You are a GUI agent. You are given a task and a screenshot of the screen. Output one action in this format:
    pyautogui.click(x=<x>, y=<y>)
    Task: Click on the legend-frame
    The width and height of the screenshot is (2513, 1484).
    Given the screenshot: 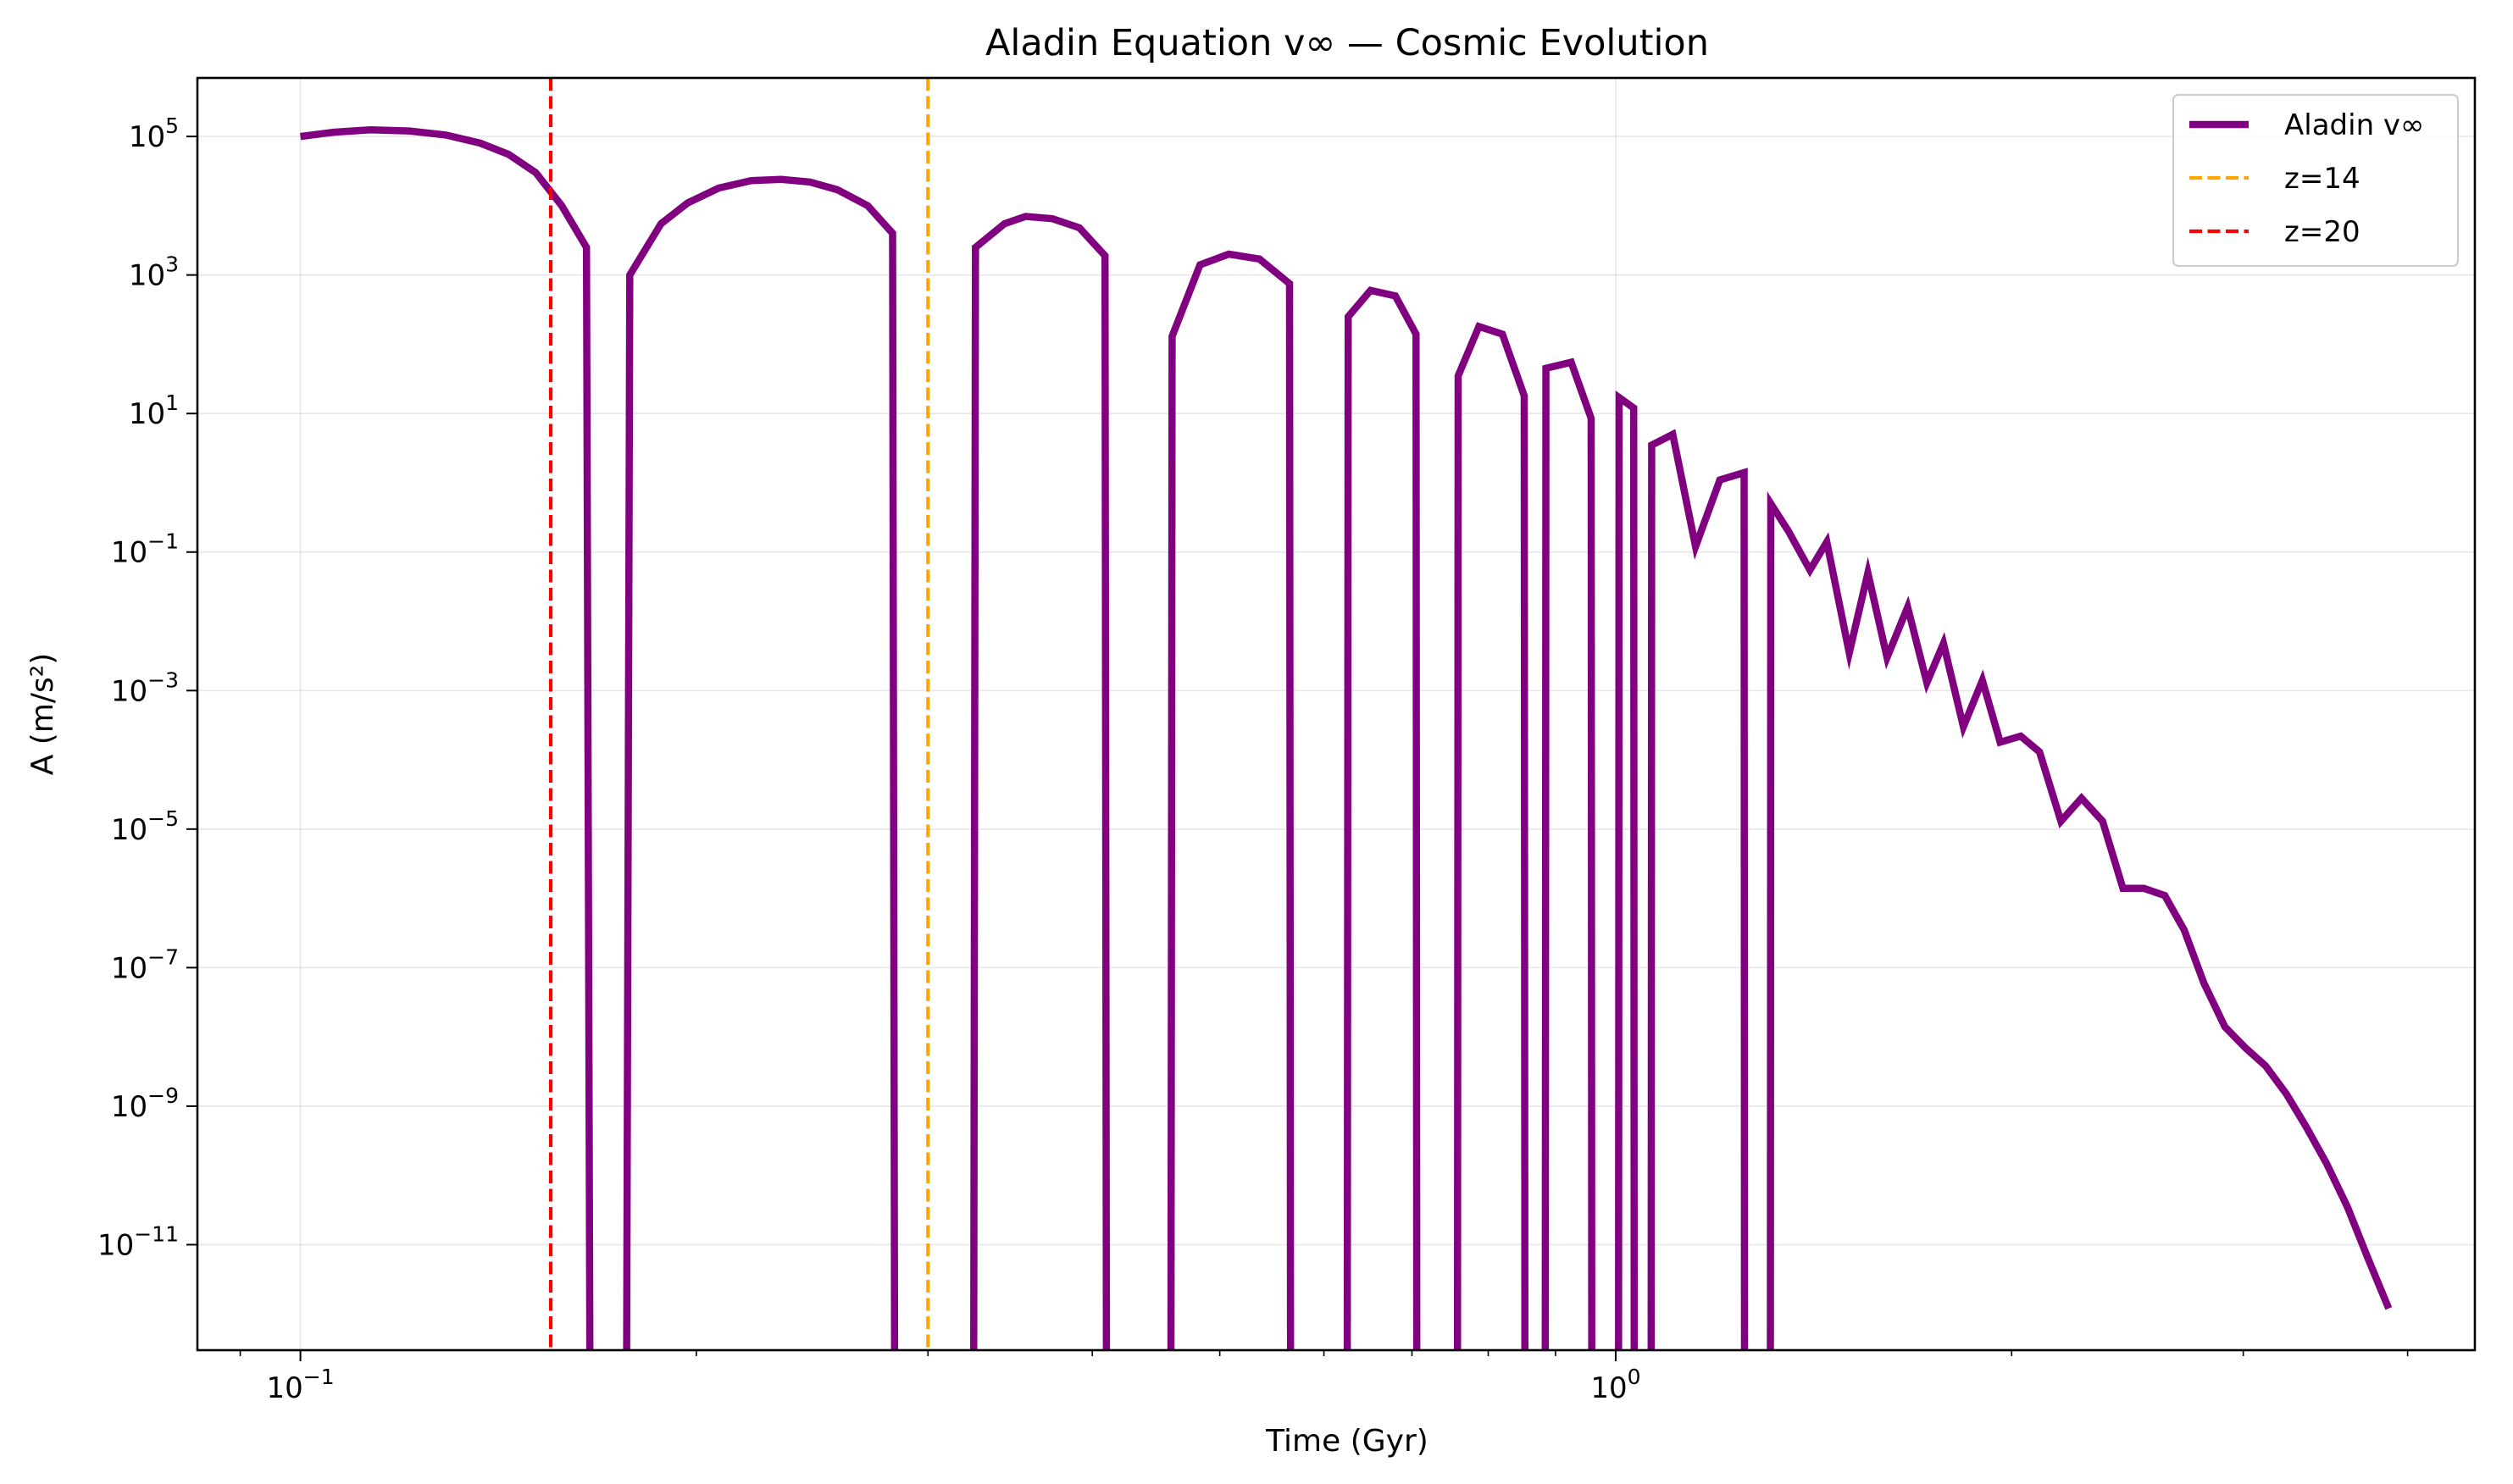 What is the action you would take?
    pyautogui.click(x=2316, y=180)
    